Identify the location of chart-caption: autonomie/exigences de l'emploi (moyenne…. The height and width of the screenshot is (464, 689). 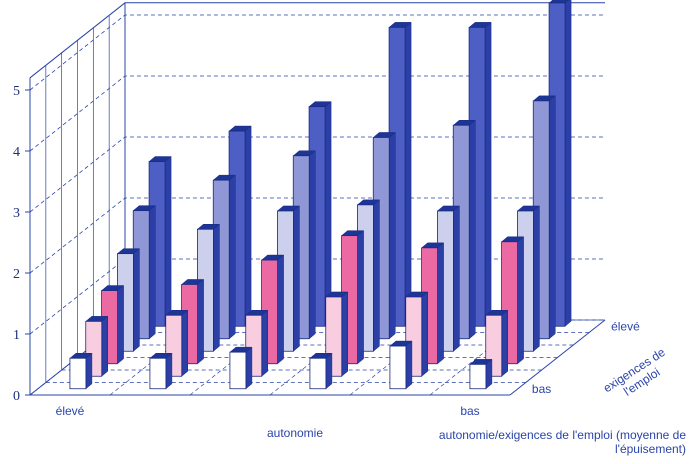
(562, 442).